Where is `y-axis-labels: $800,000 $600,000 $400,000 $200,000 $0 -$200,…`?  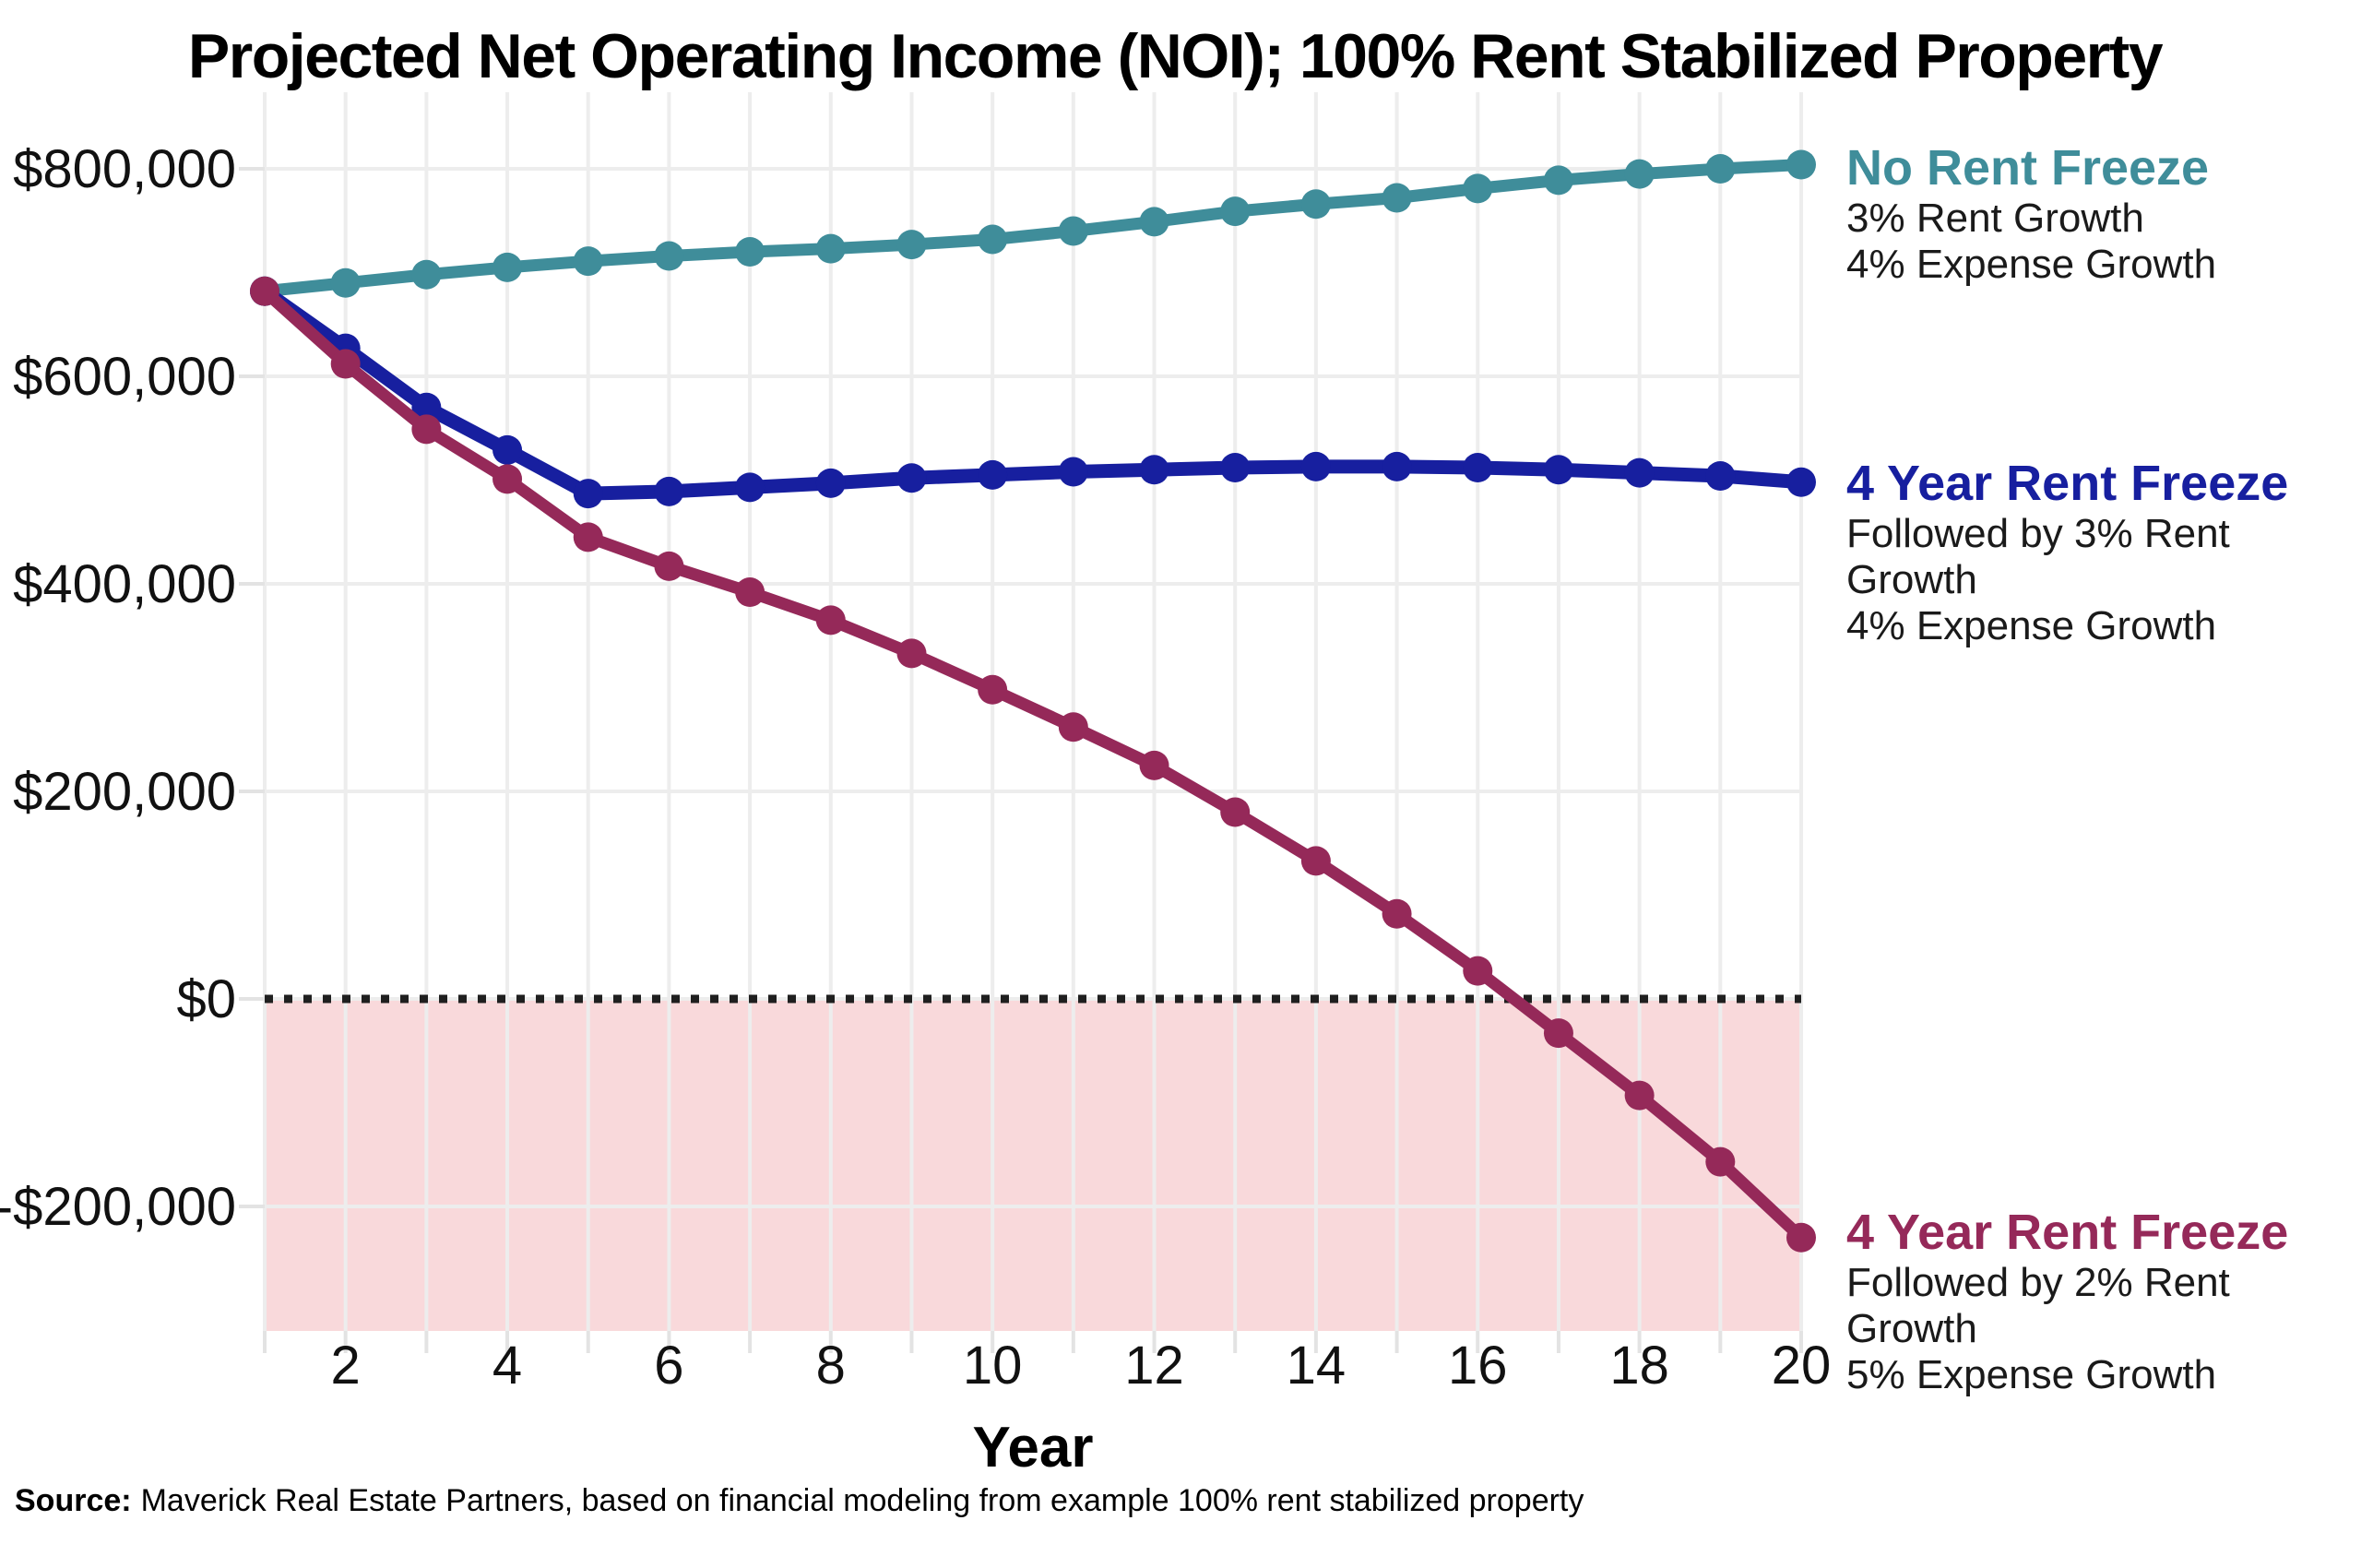 y-axis-labels: $800,000 $600,000 $400,000 $200,000 $0 -$200,… is located at coordinates (118, 688).